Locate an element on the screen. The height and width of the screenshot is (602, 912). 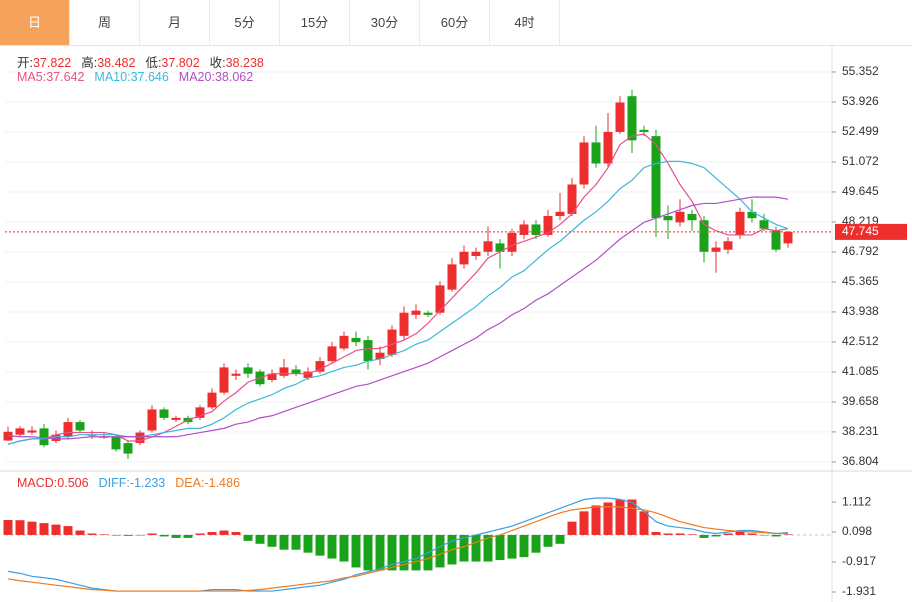
period-tab: 4时 is located at coordinates (525, 22).